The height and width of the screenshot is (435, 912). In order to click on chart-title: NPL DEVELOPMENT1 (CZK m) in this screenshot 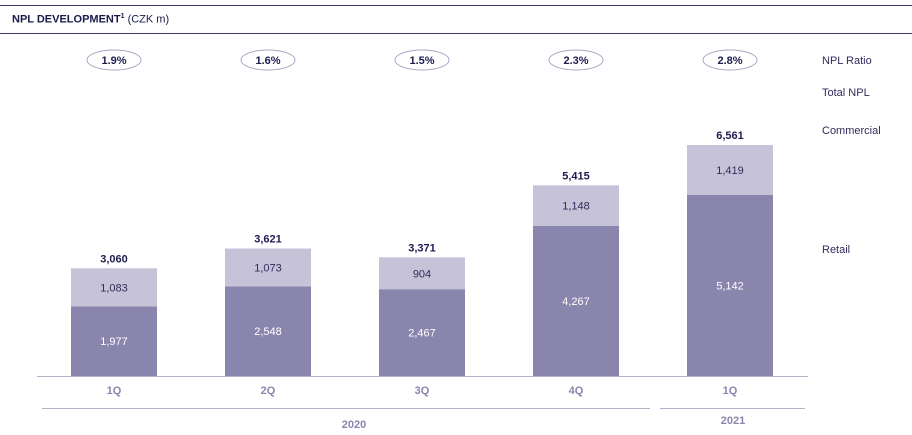, I will do `click(90, 19)`.